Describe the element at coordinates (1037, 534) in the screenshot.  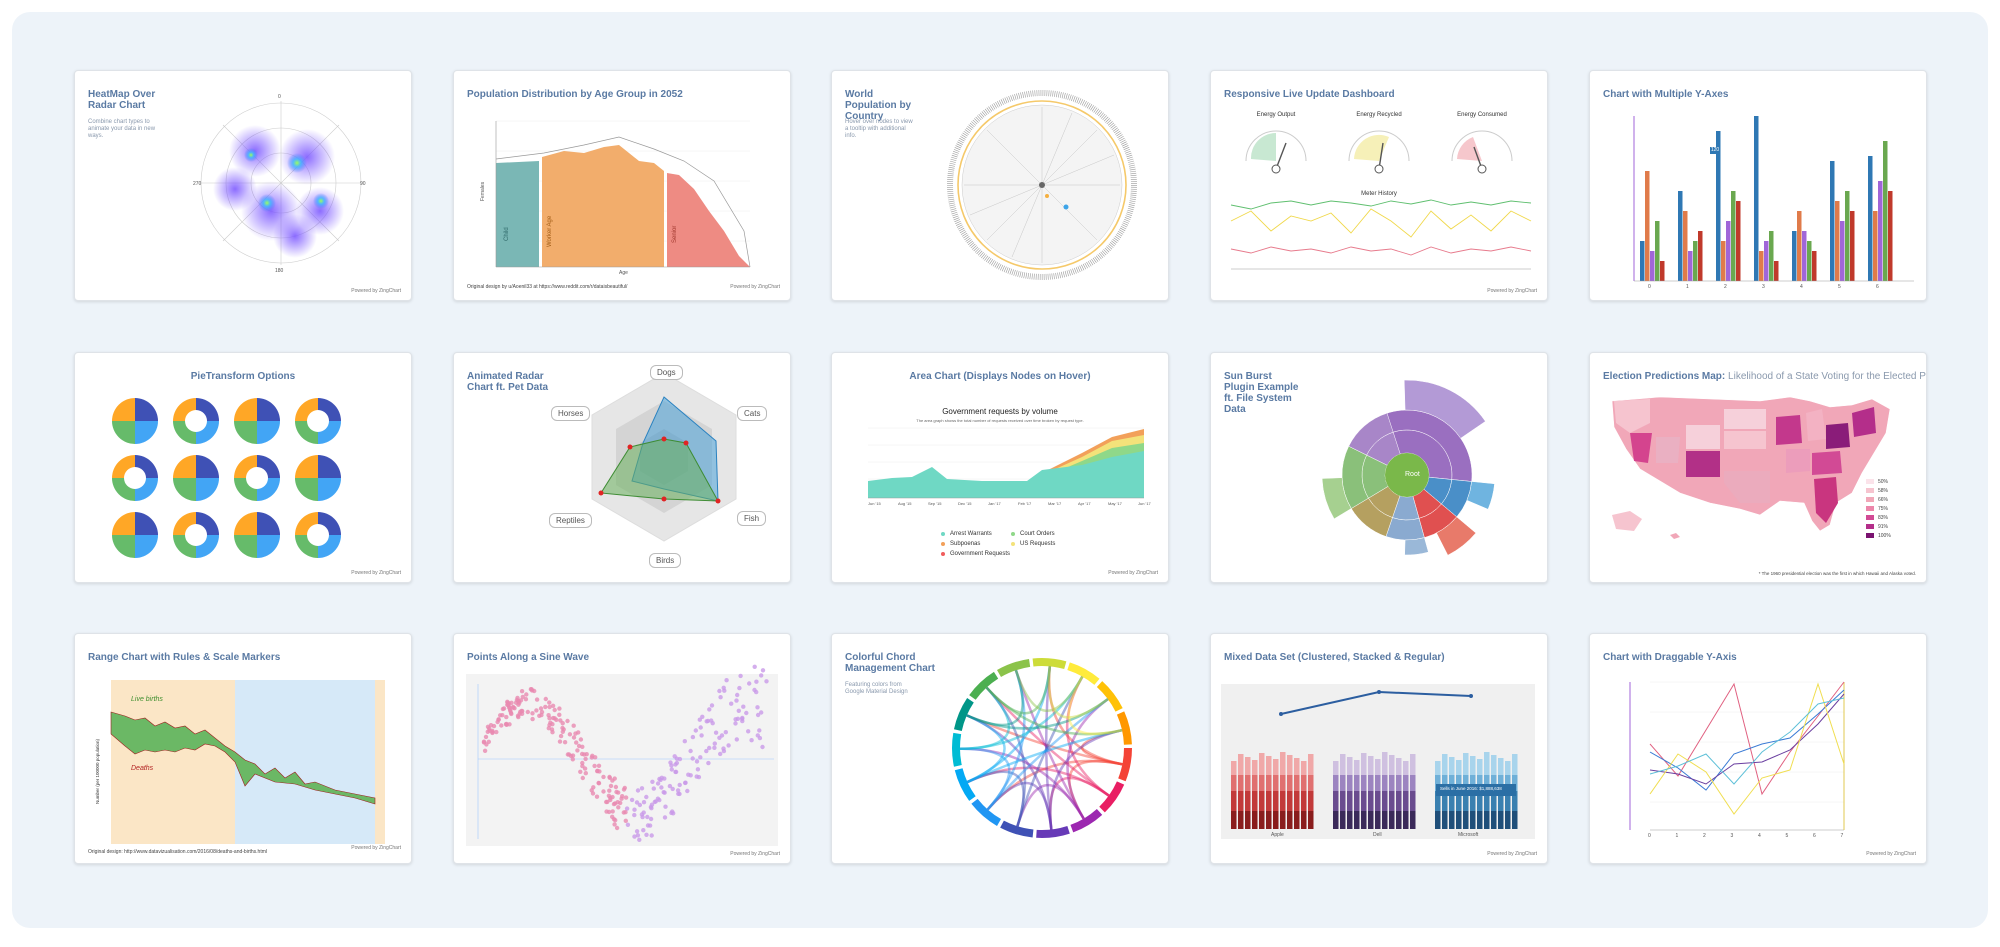
I see `legend-court-orders: Court Orders` at that location.